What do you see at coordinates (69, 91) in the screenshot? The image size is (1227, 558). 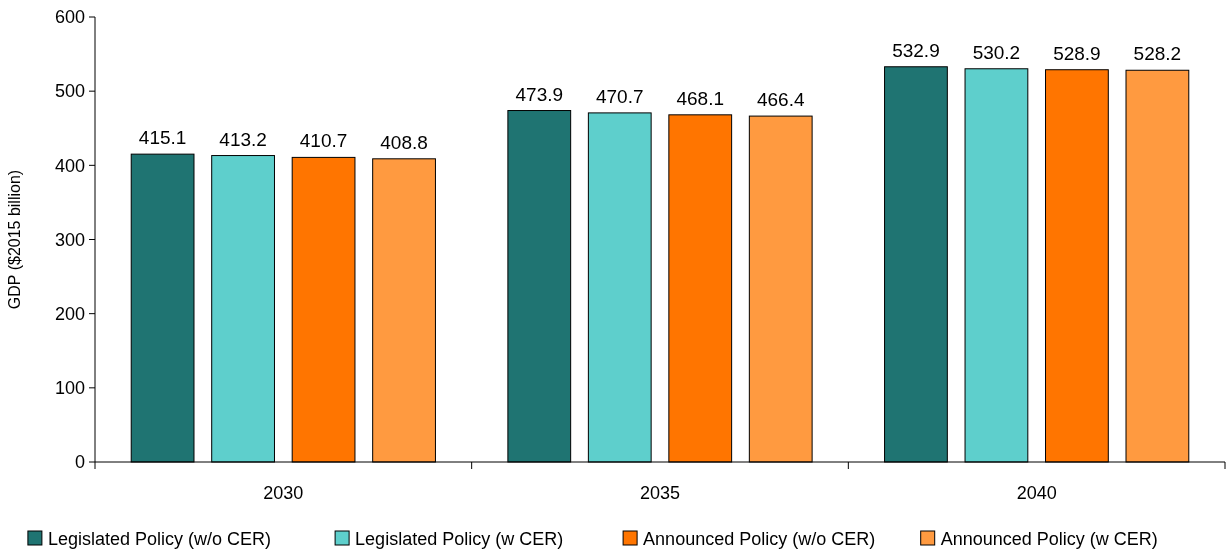 I see `y-tick-label: 500` at bounding box center [69, 91].